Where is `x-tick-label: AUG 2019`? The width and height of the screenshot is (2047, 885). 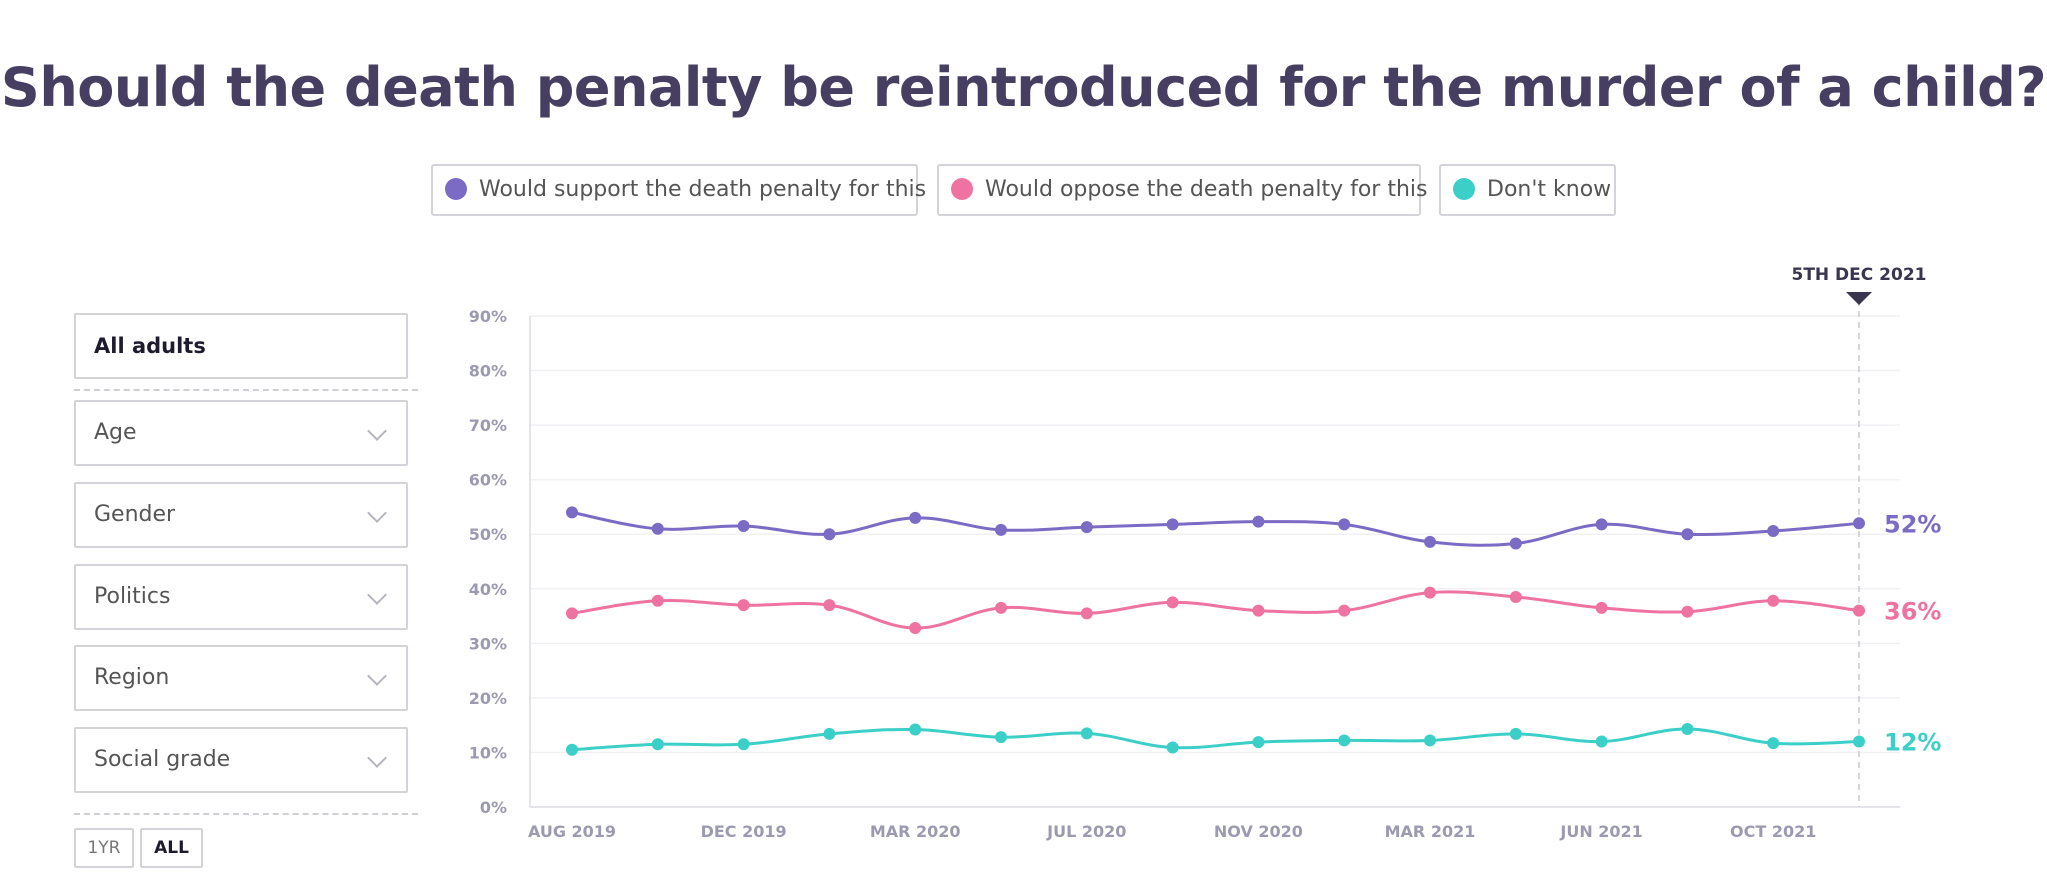 x-tick-label: AUG 2019 is located at coordinates (572, 831).